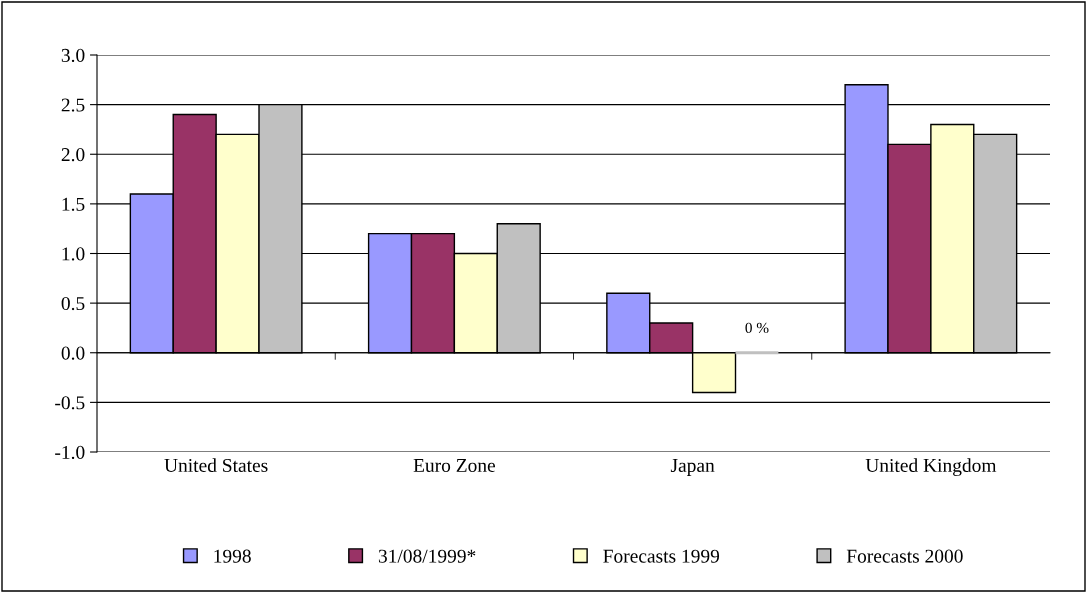  What do you see at coordinates (73, 254) in the screenshot?
I see `y-tick-label: 1.0` at bounding box center [73, 254].